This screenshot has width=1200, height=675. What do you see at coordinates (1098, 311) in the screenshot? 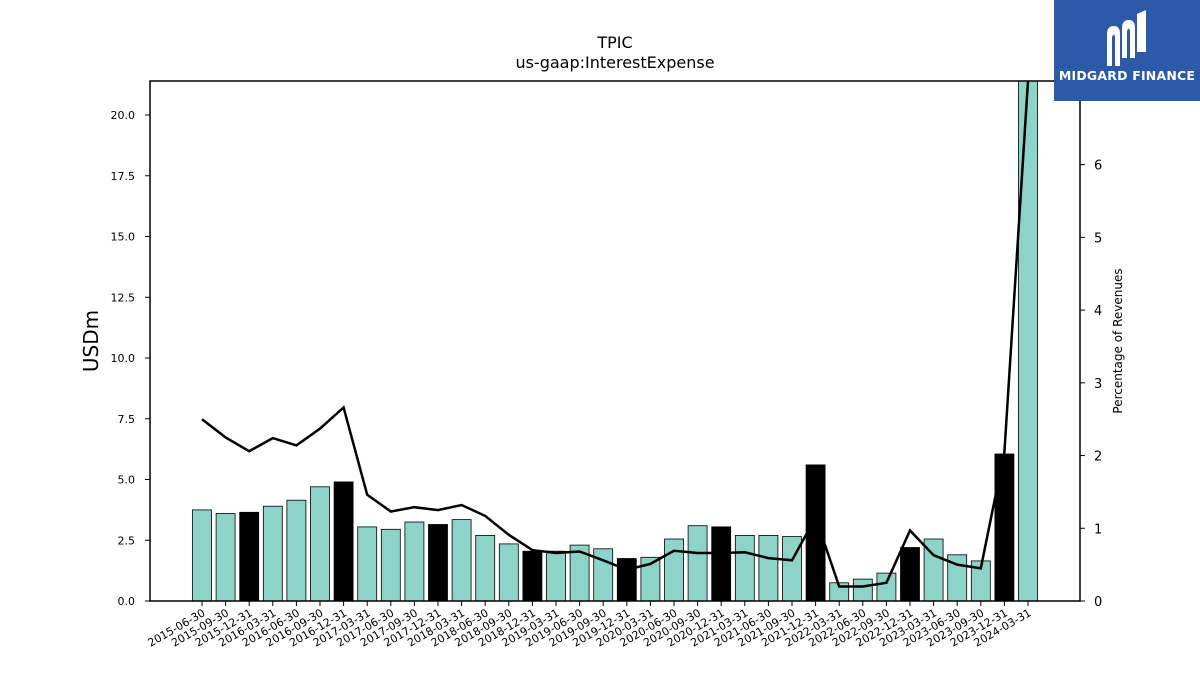
I see `y2-tick-label: 4` at bounding box center [1098, 311].